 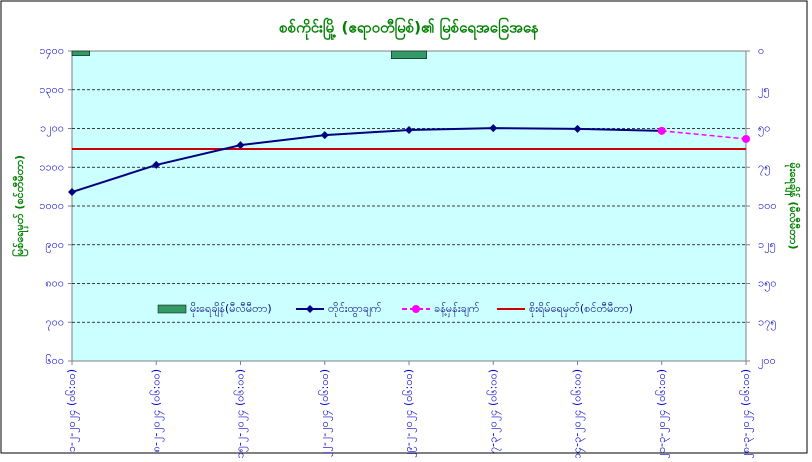 What do you see at coordinates (54, 322) in the screenshot?
I see `y-tick-label: ၇၀၀` at bounding box center [54, 322].